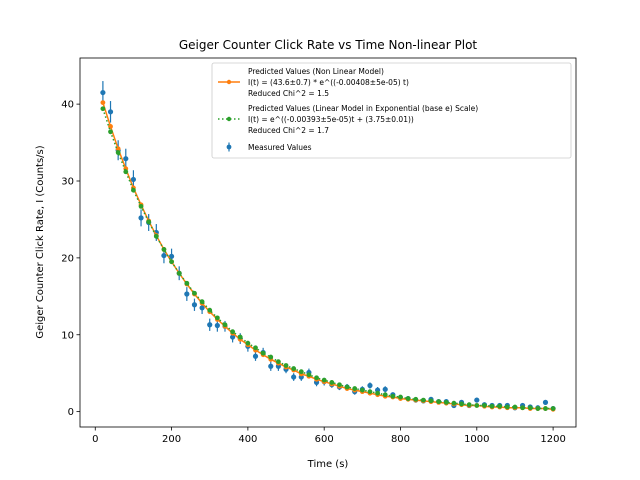 Image resolution: width=640 pixels, height=480 pixels. Describe the element at coordinates (67, 105) in the screenshot. I see `y-tick-label: 40` at that location.